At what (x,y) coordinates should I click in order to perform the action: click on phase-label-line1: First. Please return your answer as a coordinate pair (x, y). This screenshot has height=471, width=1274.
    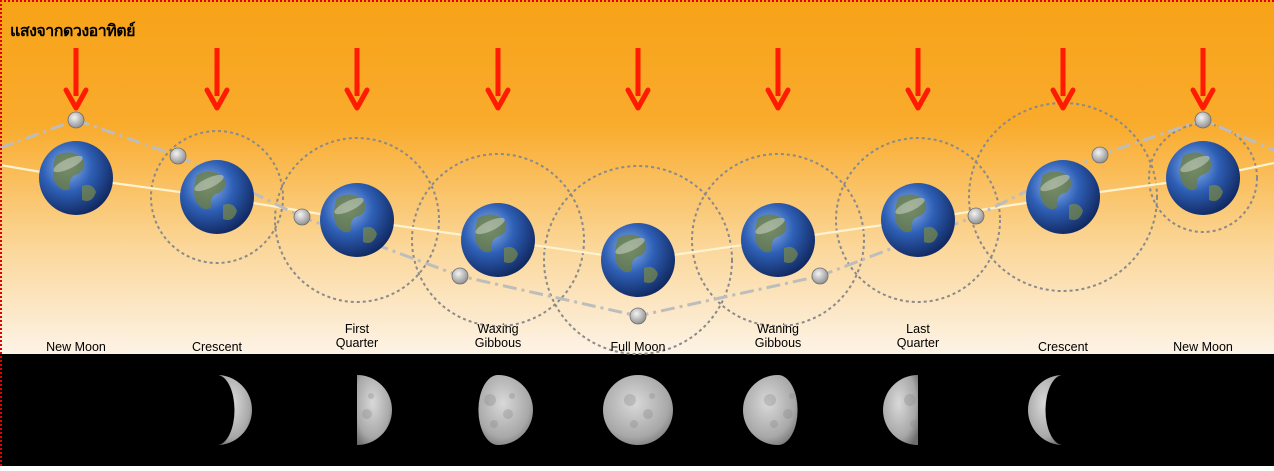
    Looking at the image, I should click on (357, 329).